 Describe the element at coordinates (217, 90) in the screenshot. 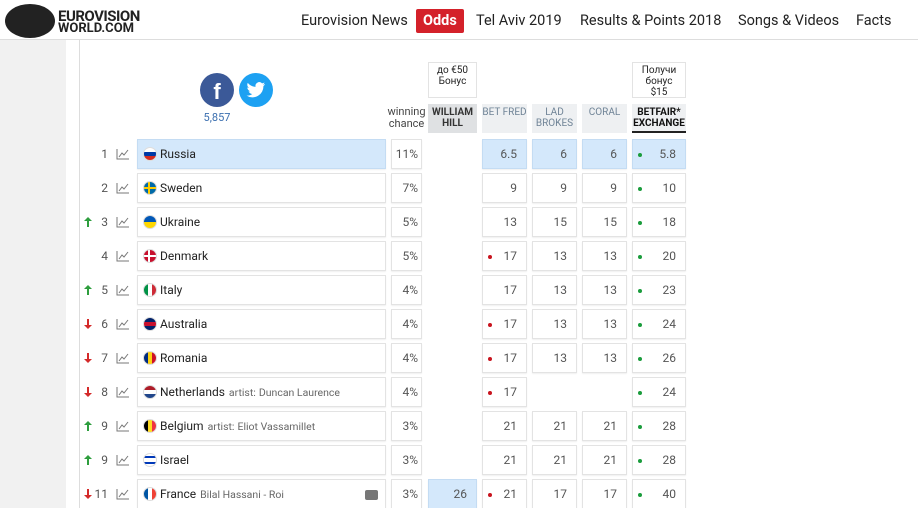

I see `facebook-button: f` at that location.